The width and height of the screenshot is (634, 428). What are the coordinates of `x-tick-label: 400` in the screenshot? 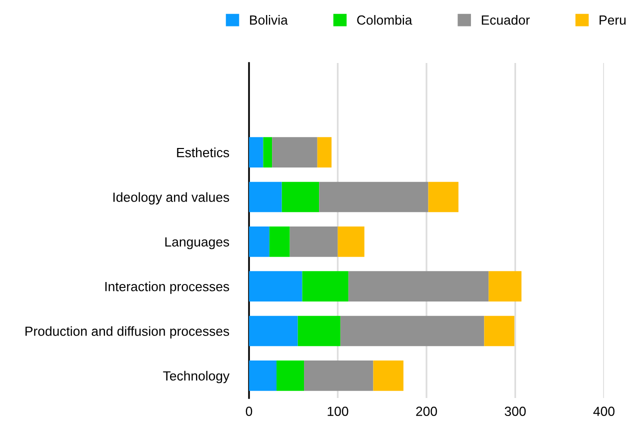 It's located at (603, 411).